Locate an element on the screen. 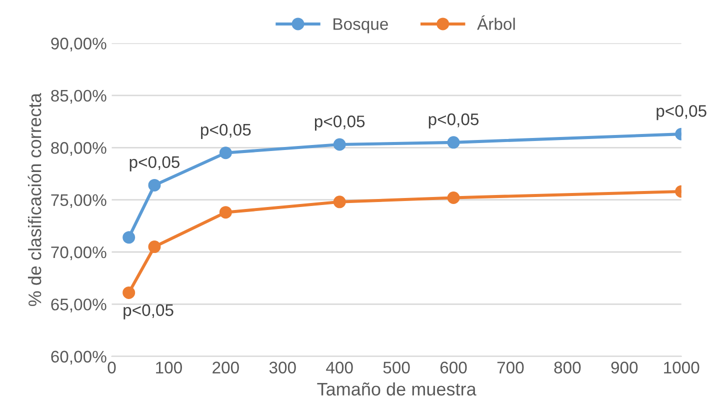 The image size is (721, 412). x-tick-label: 700 is located at coordinates (510, 368).